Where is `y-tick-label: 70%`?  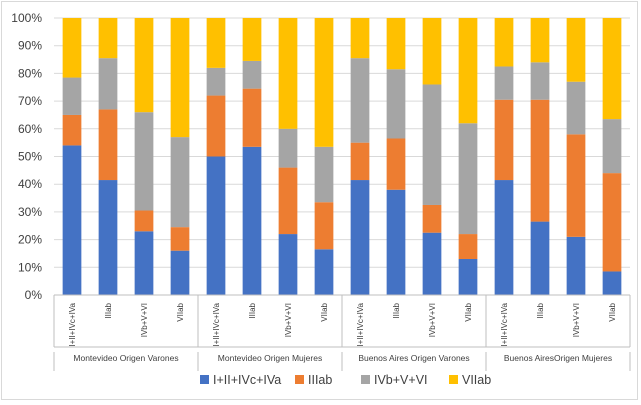 y-tick-label: 70% is located at coordinates (30, 101).